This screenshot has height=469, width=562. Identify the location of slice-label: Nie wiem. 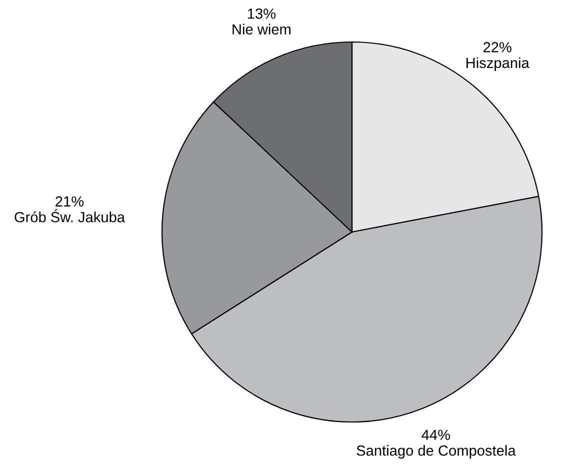
(261, 29).